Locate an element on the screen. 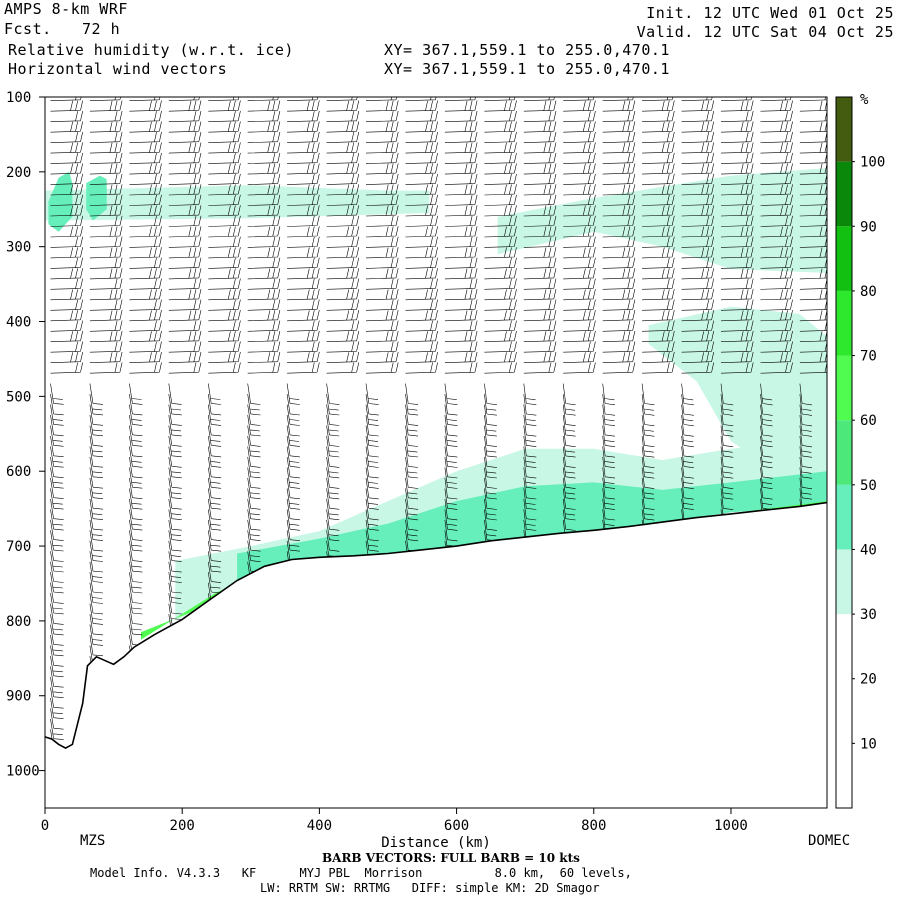 This screenshot has height=900, width=900. y-tick-label-500: 500 is located at coordinates (18, 397).